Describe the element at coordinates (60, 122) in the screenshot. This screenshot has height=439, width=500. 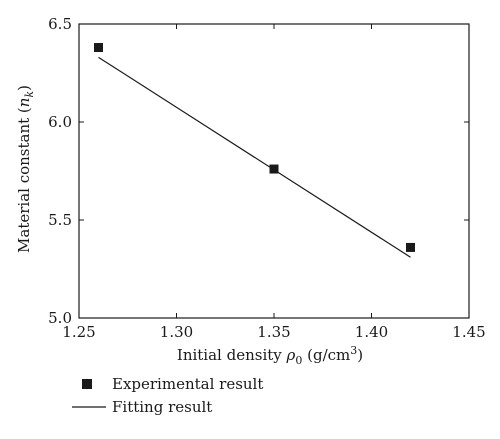
I see `y-tick-label: 6.0` at that location.